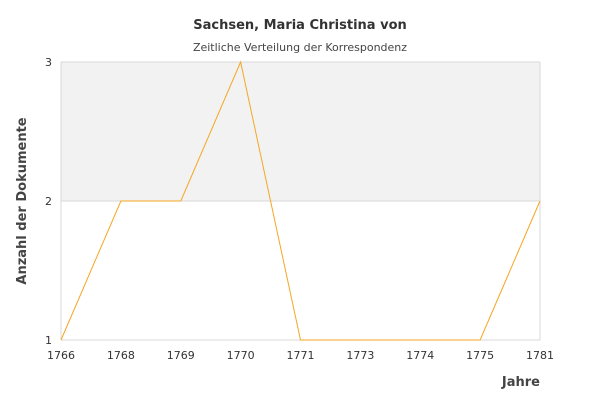 This screenshot has width=600, height=400. I want to click on y-axis-ticks: 1 2 3, so click(48, 201).